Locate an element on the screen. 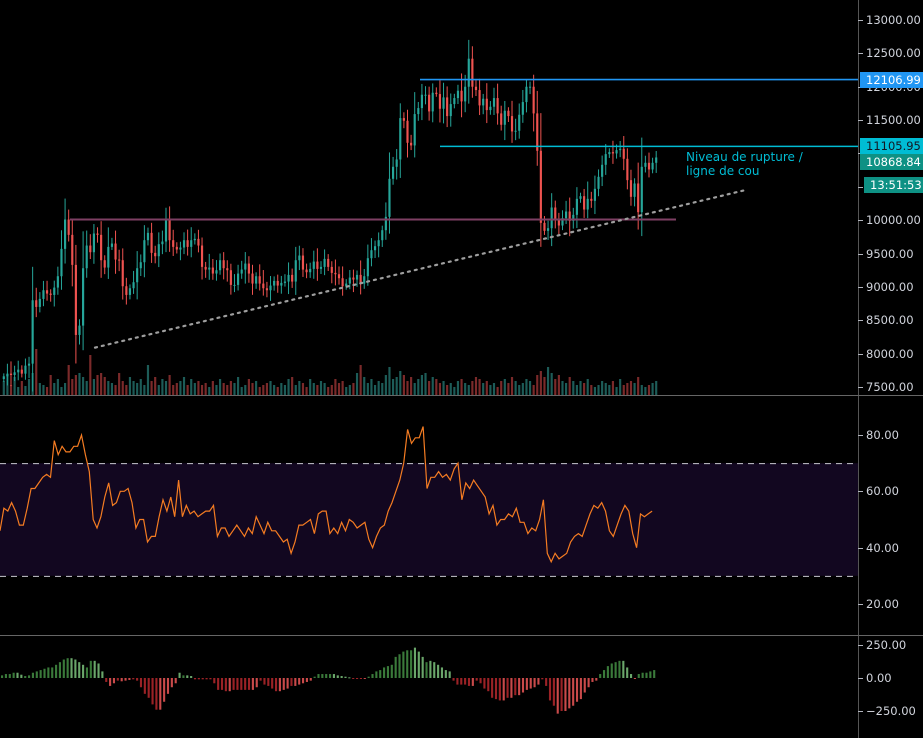 This screenshot has height=738, width=923. hist-tick-label: 250.00 is located at coordinates (886, 645).